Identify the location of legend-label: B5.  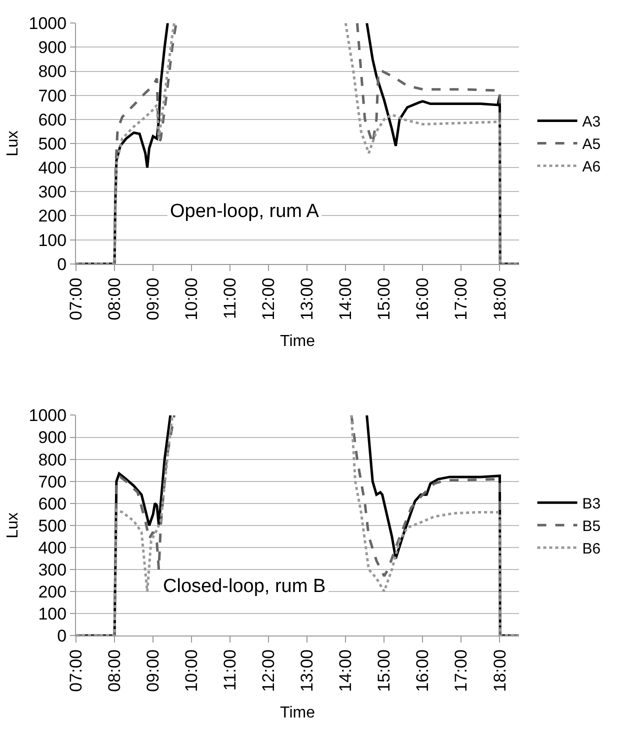
(591, 527).